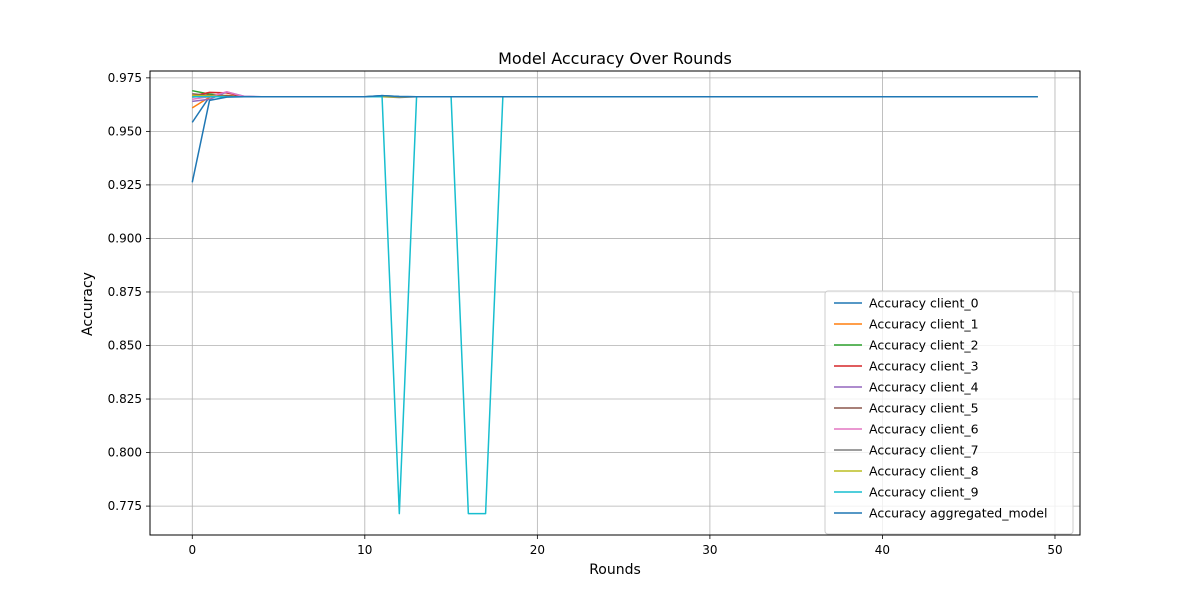 The height and width of the screenshot is (600, 1200). What do you see at coordinates (537, 550) in the screenshot?
I see `x-tick-label: 20` at bounding box center [537, 550].